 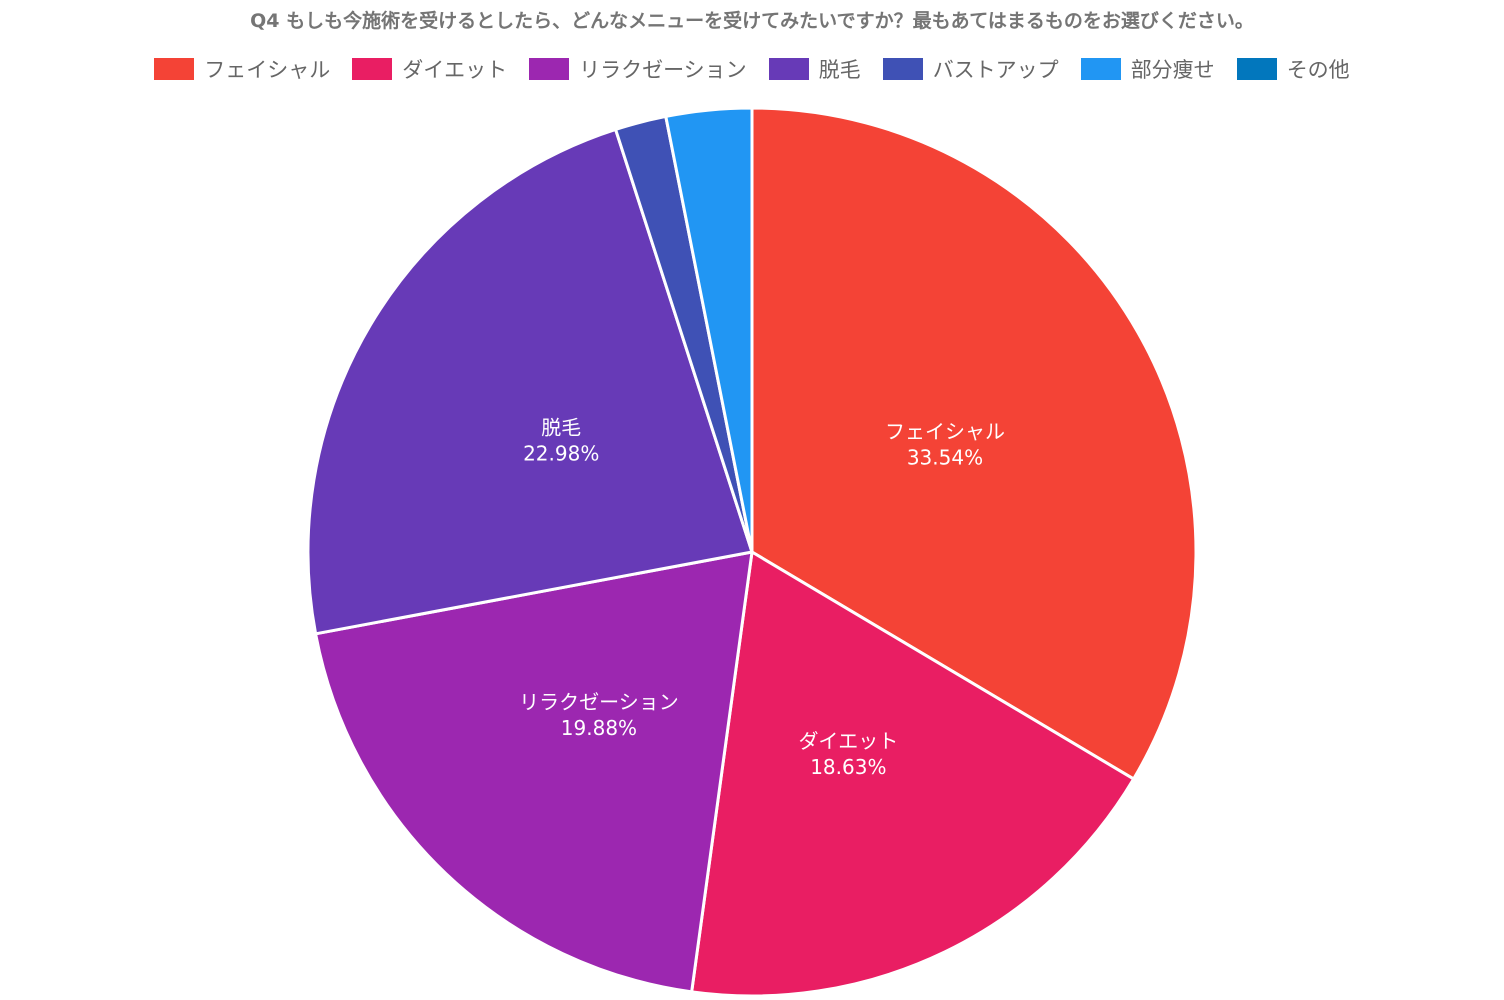 I want to click on legend-item: その他, so click(x=1293, y=69).